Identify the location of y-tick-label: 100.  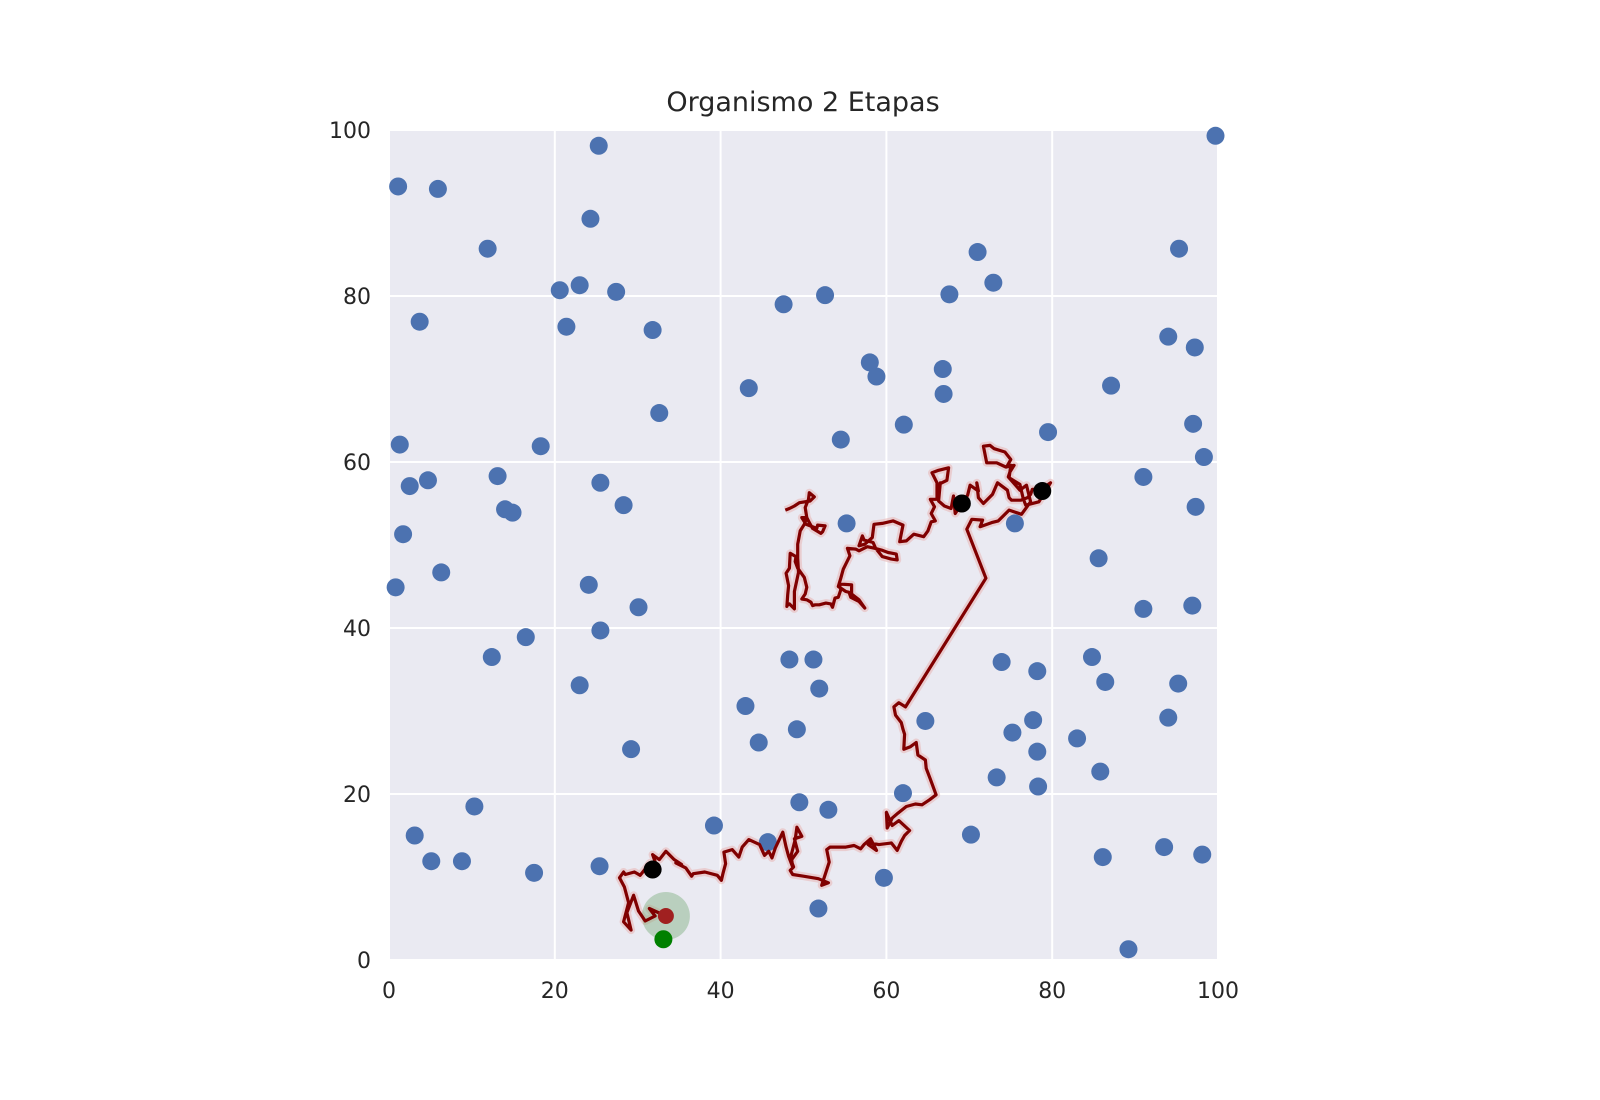
(350, 131).